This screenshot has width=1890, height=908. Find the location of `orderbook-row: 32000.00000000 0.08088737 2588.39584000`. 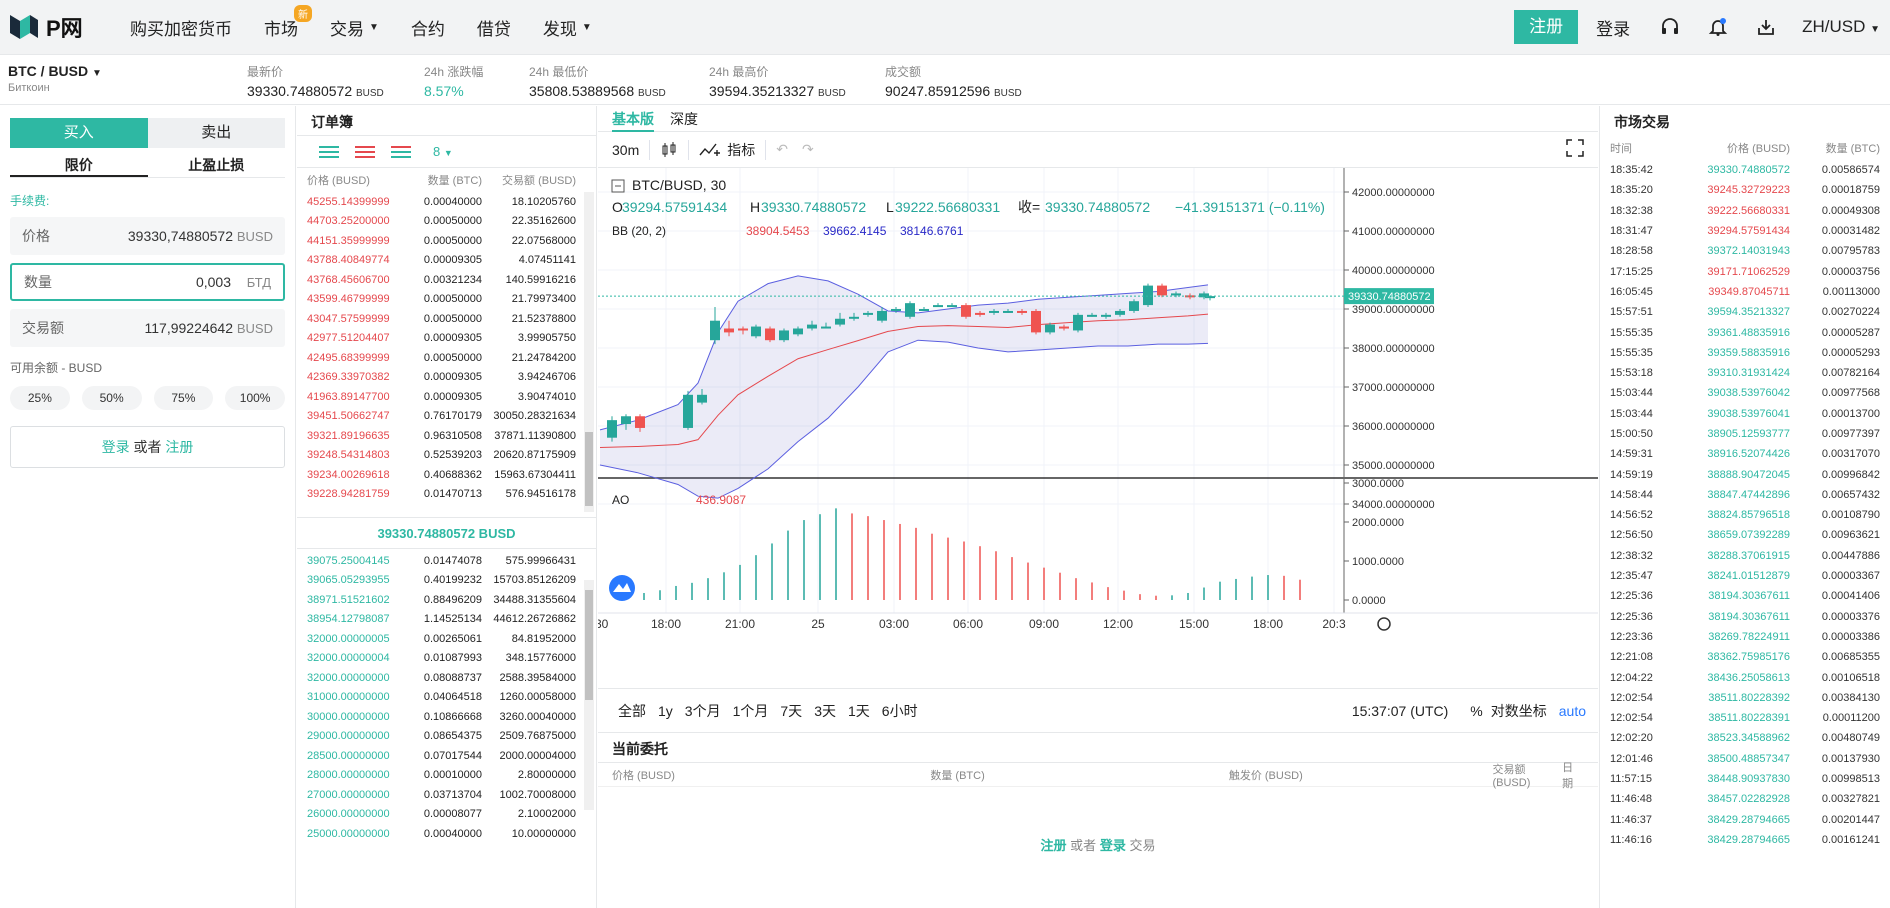

orderbook-row: 32000.00000000 0.08088737 2588.39584000 is located at coordinates (446, 678).